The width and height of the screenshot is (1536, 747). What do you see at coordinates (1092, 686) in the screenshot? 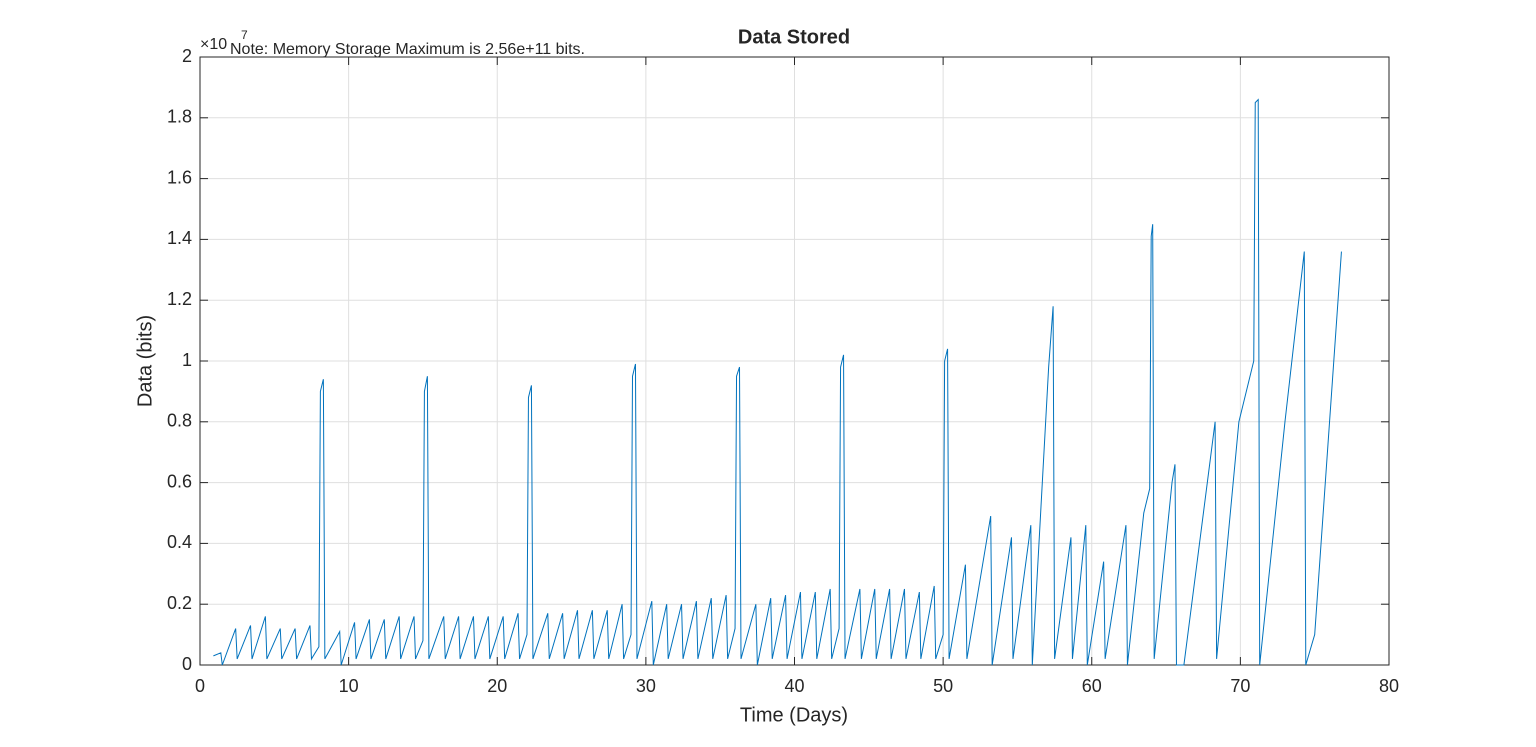
I see `x-tick-label: 60` at bounding box center [1092, 686].